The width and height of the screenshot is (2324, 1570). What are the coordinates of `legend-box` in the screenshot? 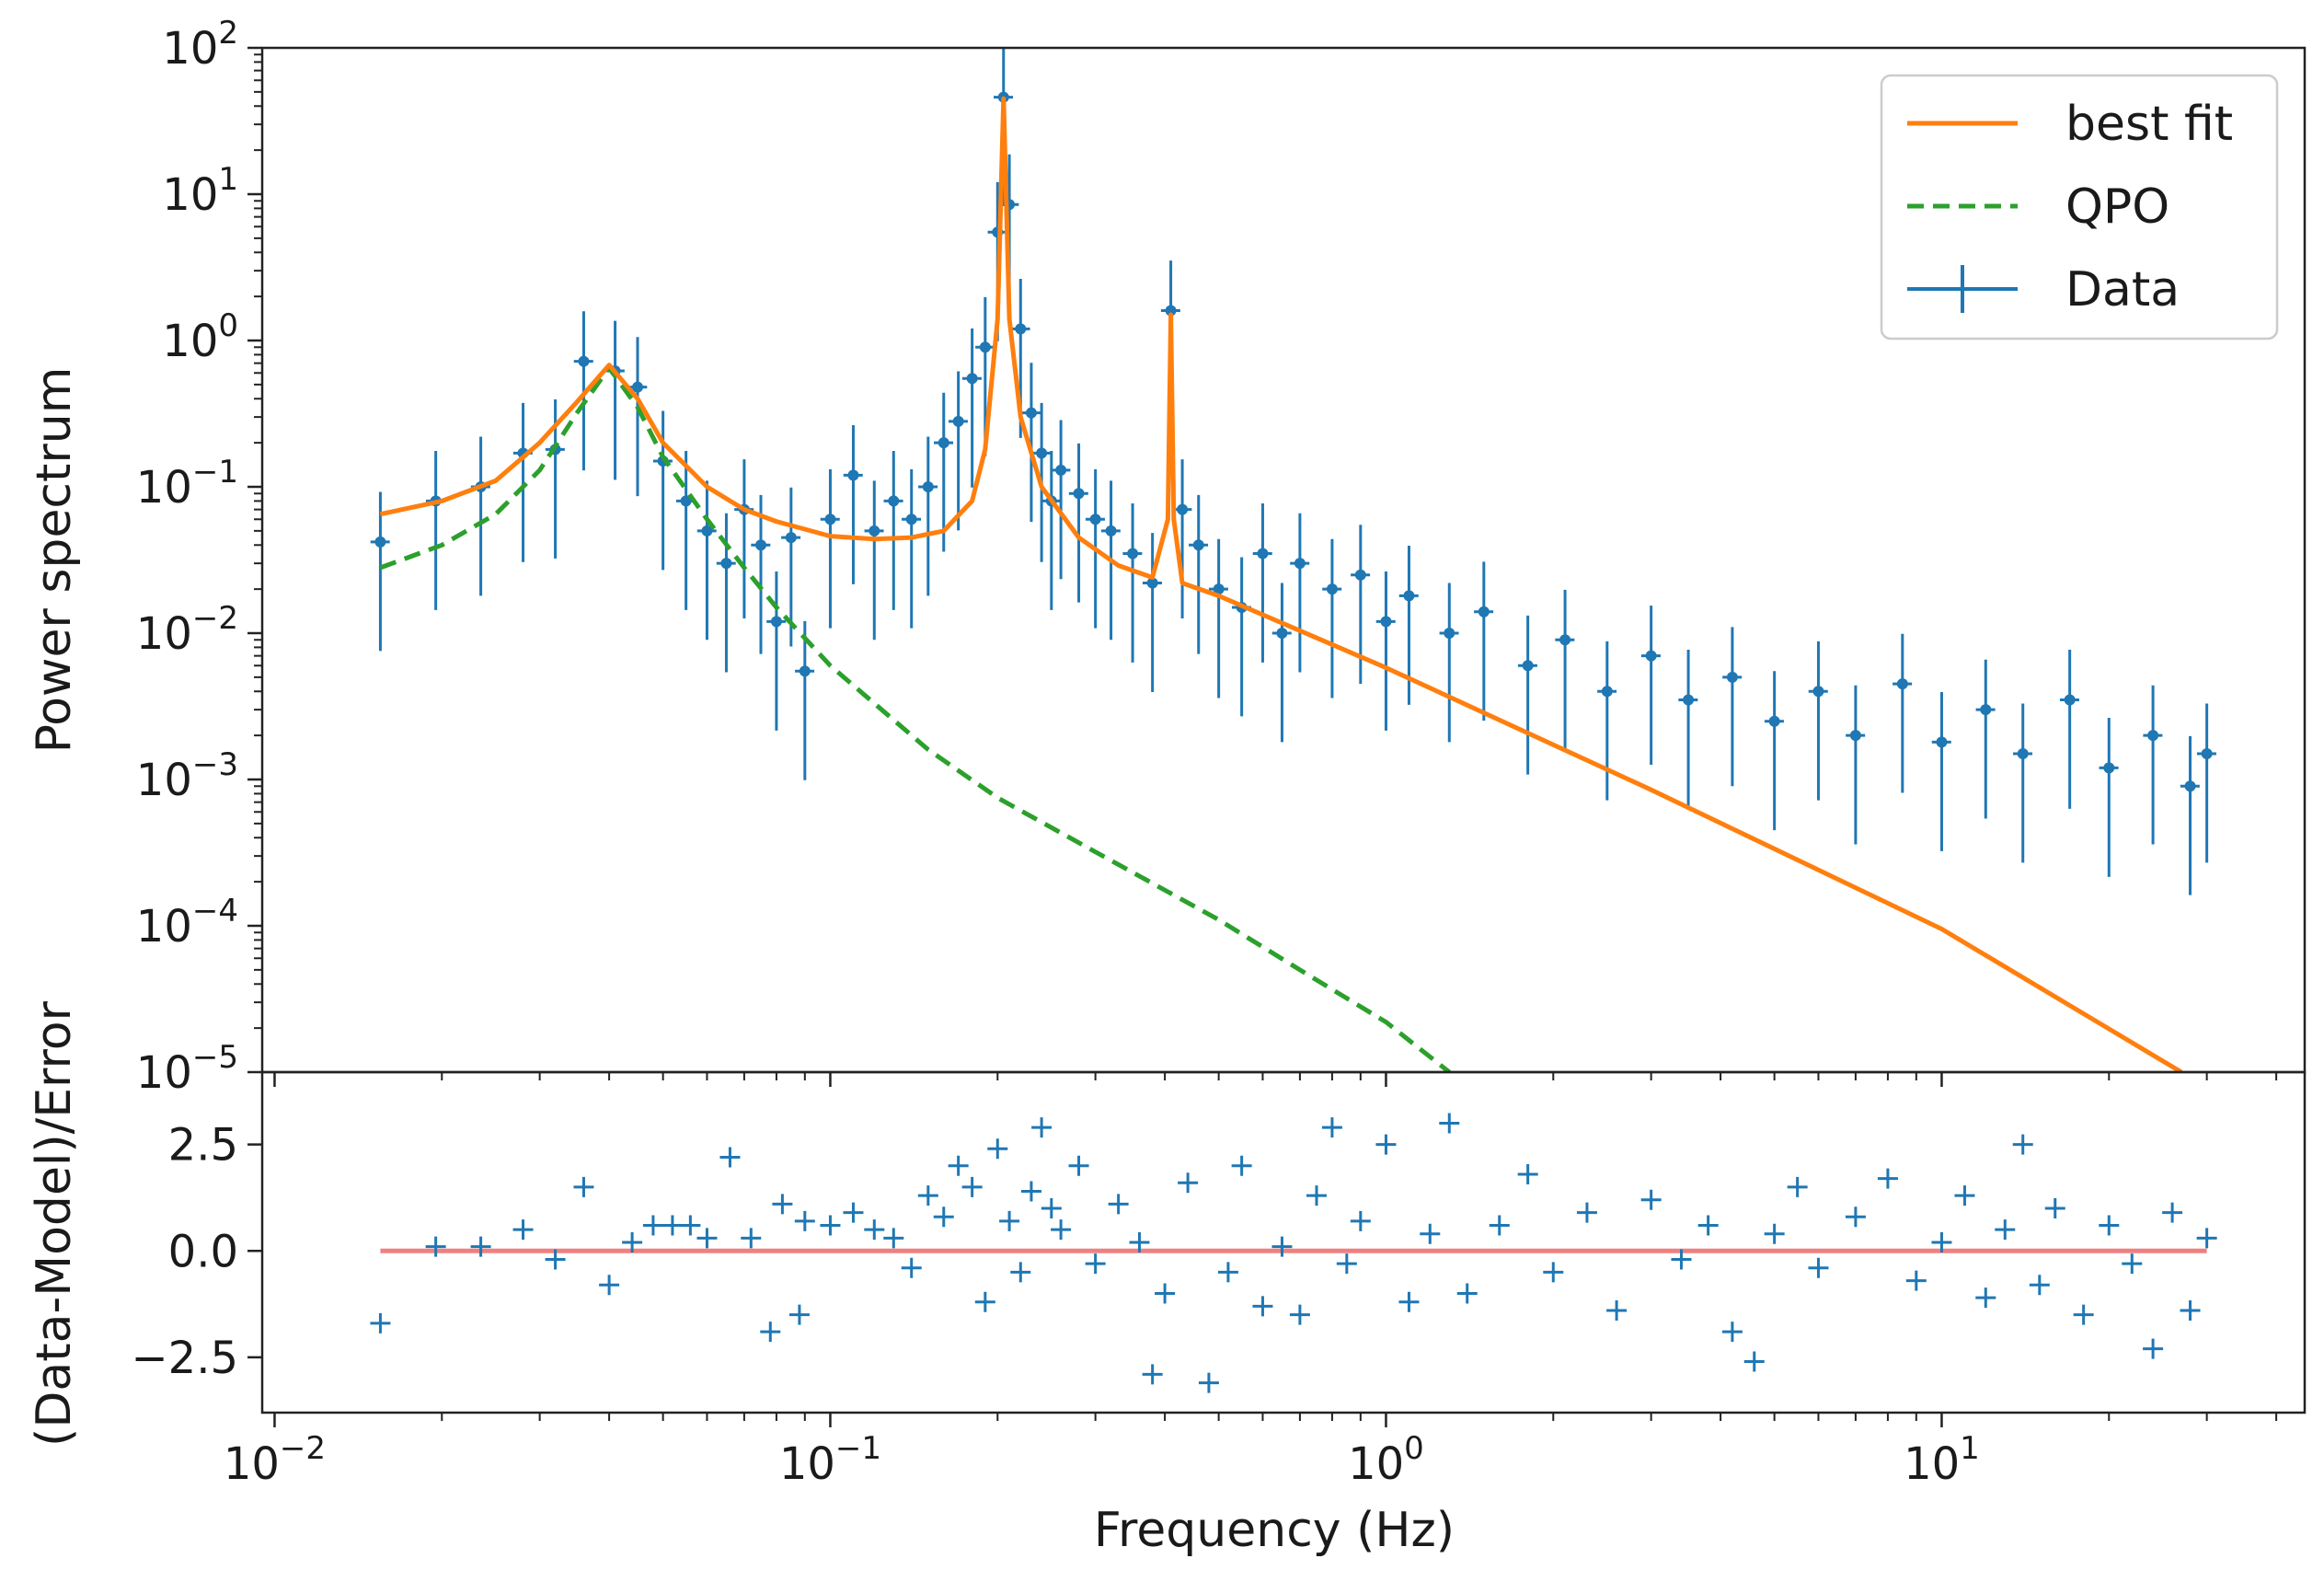 It's located at (2079, 208).